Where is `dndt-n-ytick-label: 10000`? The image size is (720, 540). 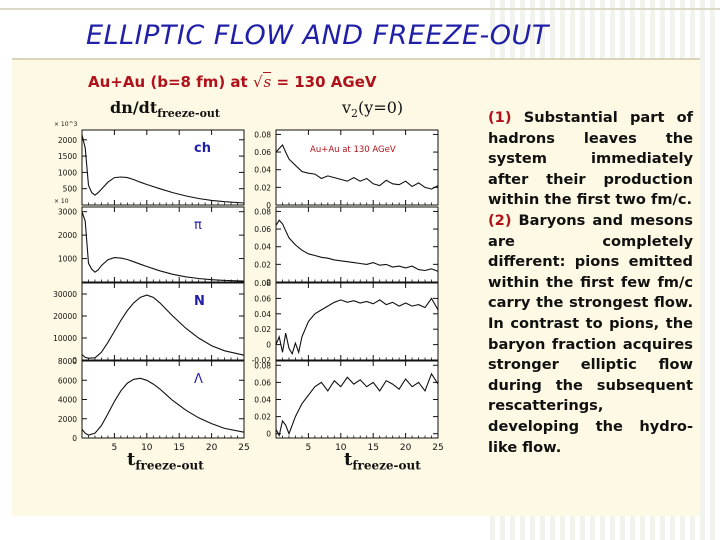 dndt-n-ytick-label: 10000 is located at coordinates (65, 338).